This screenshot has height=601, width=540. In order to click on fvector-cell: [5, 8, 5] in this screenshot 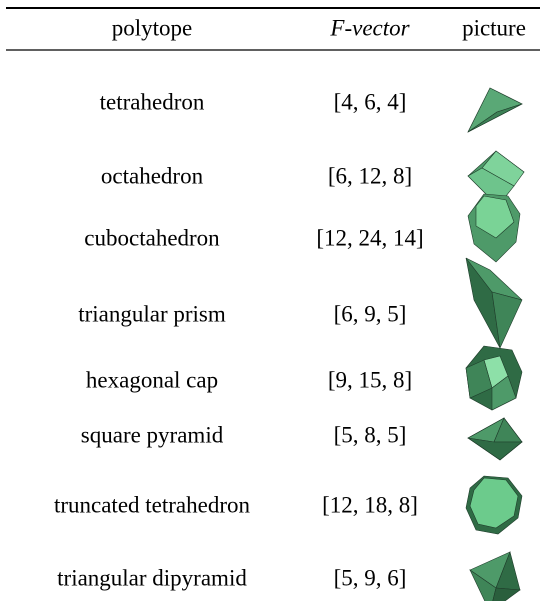, I will do `click(370, 434)`.